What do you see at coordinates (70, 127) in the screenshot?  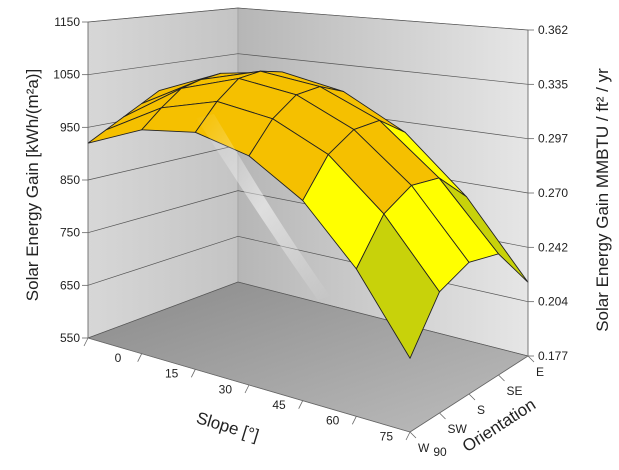 I see `y-tick-label-left: 950` at bounding box center [70, 127].